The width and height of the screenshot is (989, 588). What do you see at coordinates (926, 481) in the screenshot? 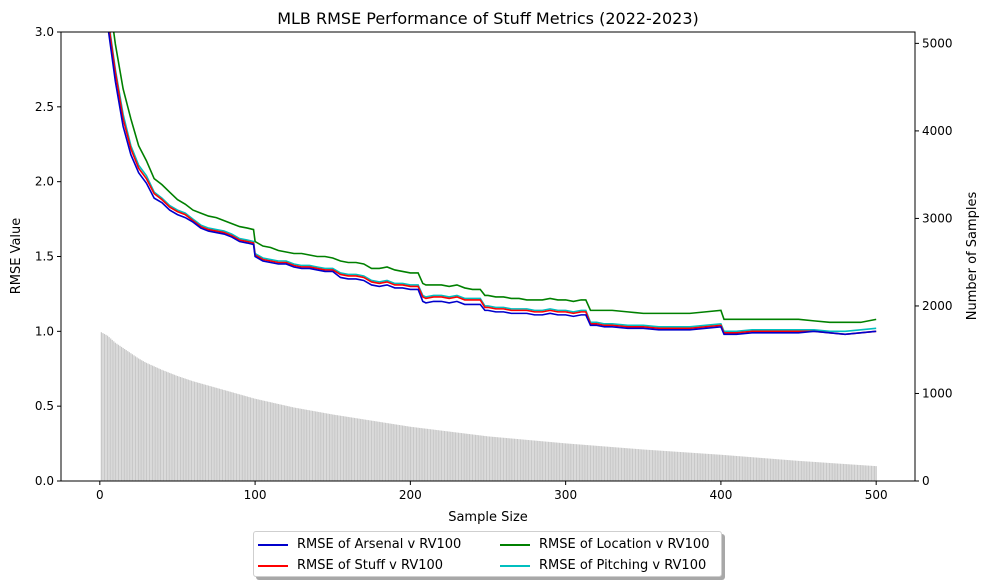
I see `y2-tick-label: 0` at bounding box center [926, 481].